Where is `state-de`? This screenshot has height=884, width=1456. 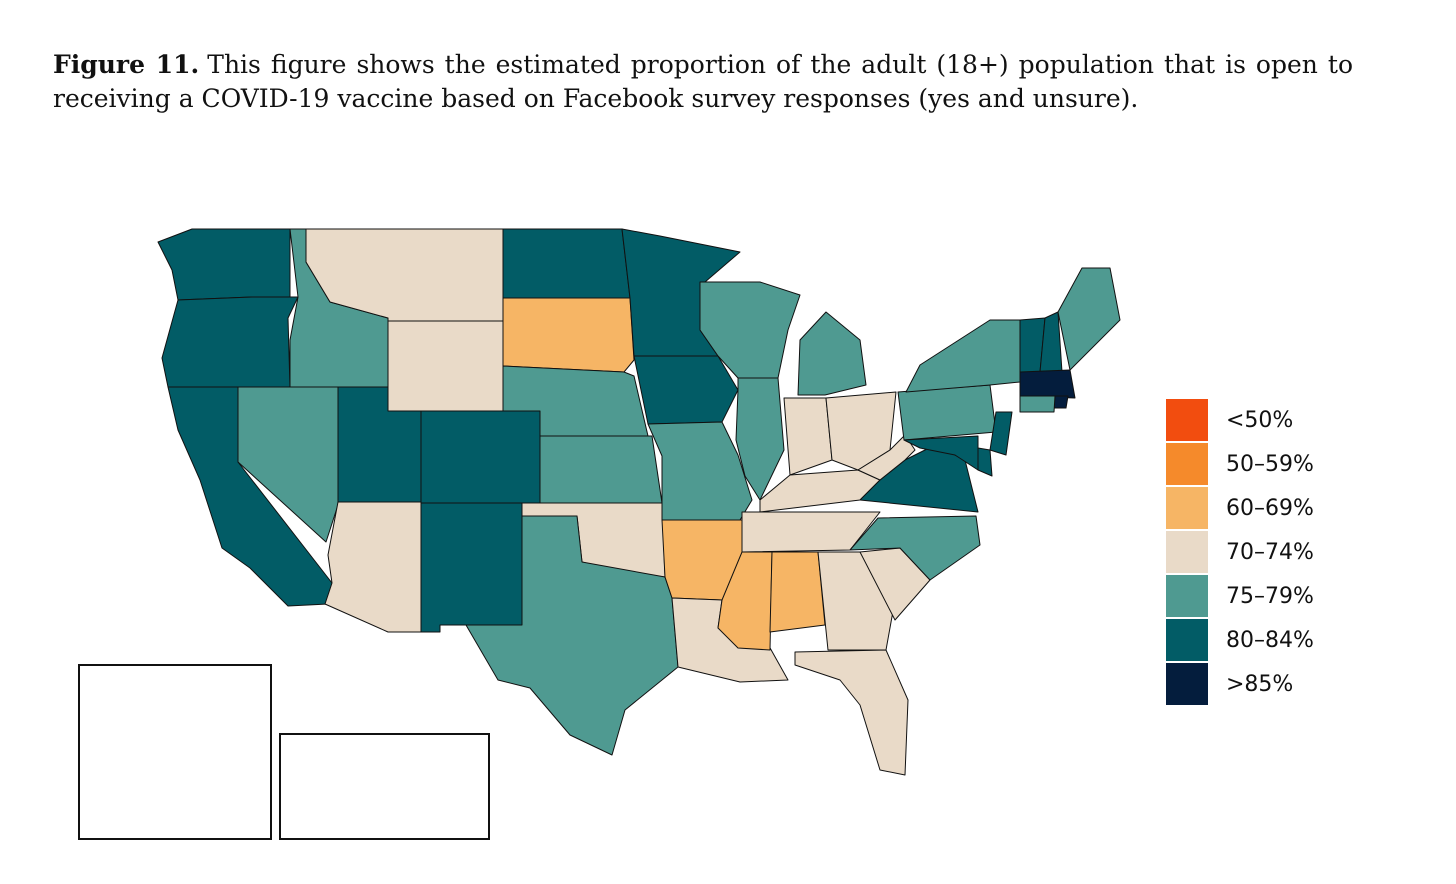 state-de is located at coordinates (985, 462).